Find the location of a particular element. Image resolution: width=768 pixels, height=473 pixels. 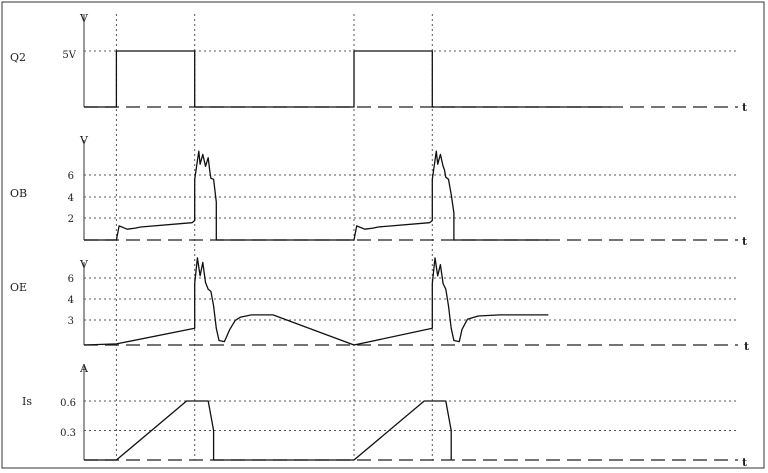

series-line-q2 is located at coordinates (347, 79).